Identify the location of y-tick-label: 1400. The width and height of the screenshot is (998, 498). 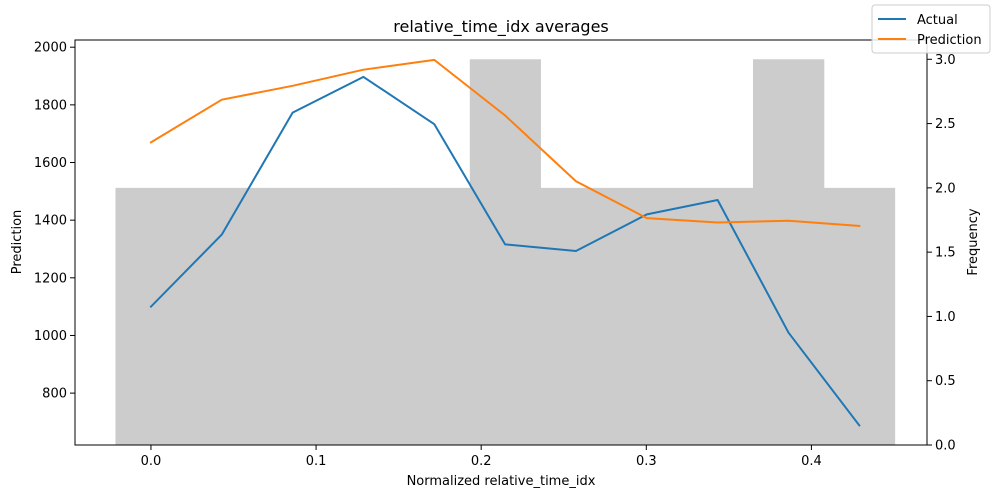
(50, 221).